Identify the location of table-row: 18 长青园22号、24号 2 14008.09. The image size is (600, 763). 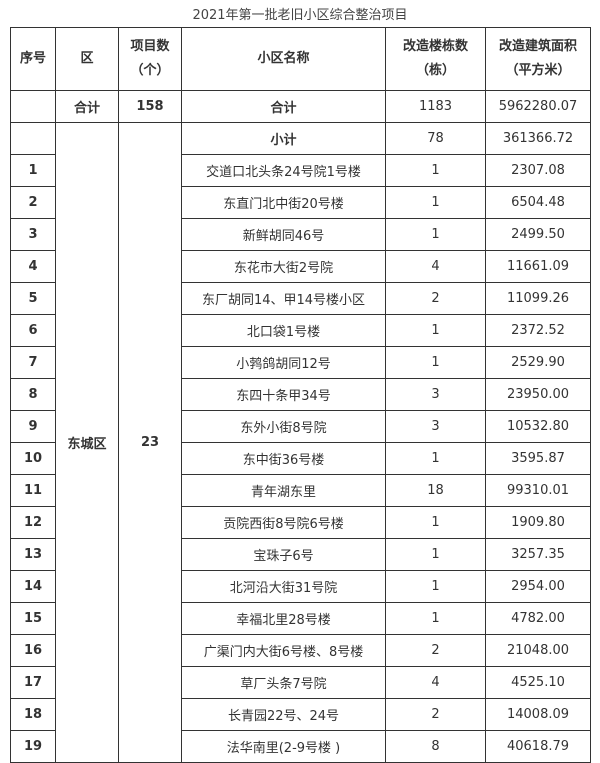
(300, 714).